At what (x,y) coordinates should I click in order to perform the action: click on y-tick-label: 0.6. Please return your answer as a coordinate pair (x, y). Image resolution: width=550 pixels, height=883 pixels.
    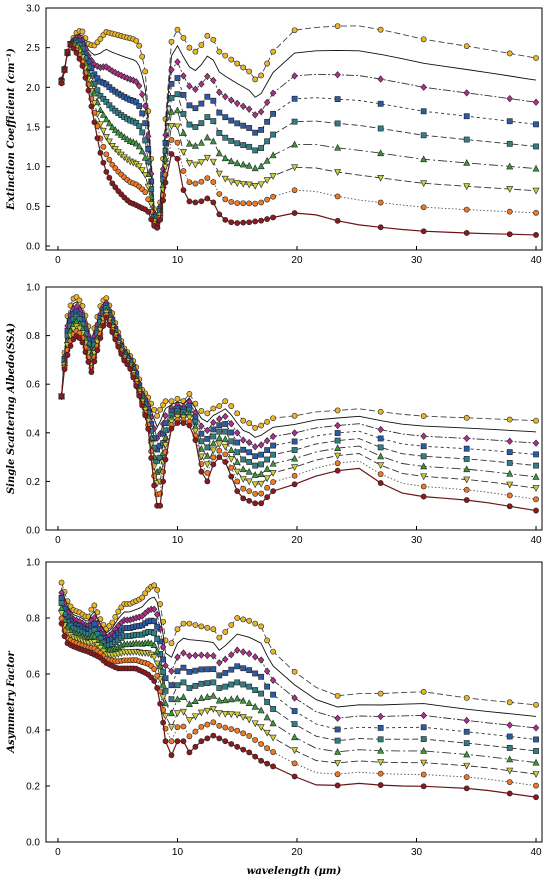
    Looking at the image, I should click on (33, 385).